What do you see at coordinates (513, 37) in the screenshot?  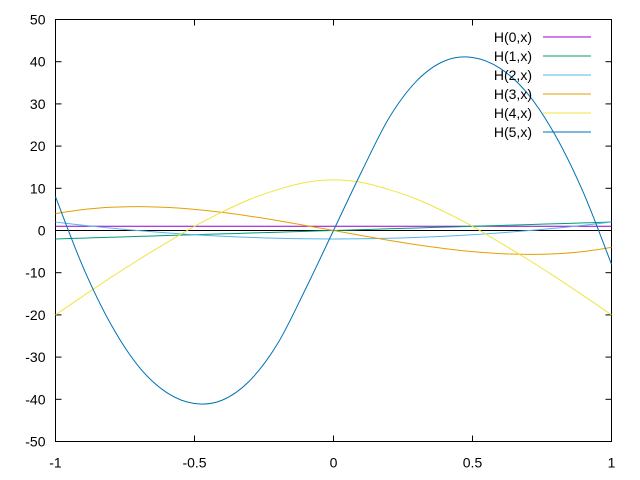 I see `legend-label: H(0,x)` at bounding box center [513, 37].